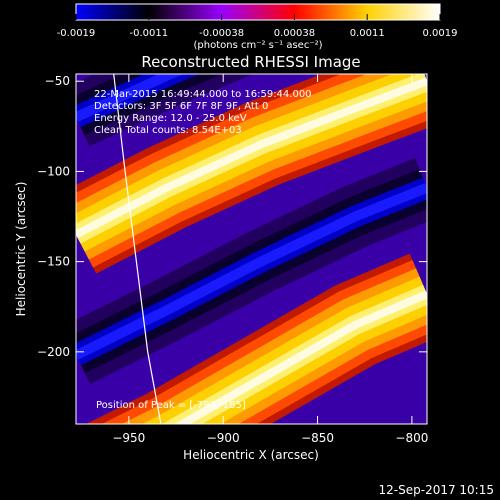 This screenshot has width=500, height=500. I want to click on peak-position-label: Position of Peak = [-793,-185], so click(171, 405).